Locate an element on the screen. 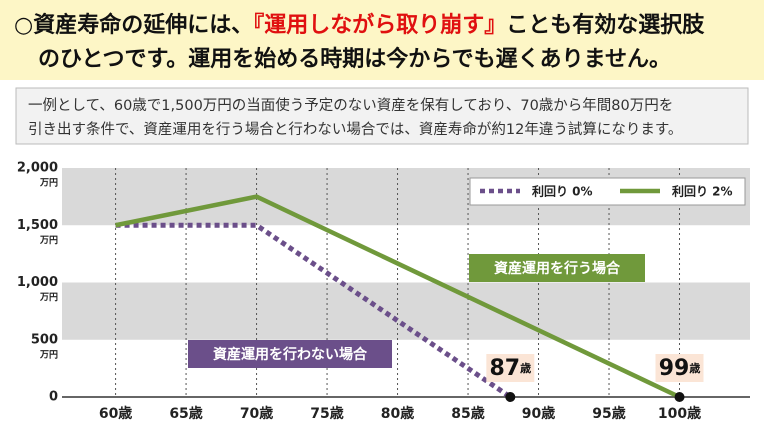 The height and width of the screenshot is (423, 764). description-box is located at coordinates (382, 116).